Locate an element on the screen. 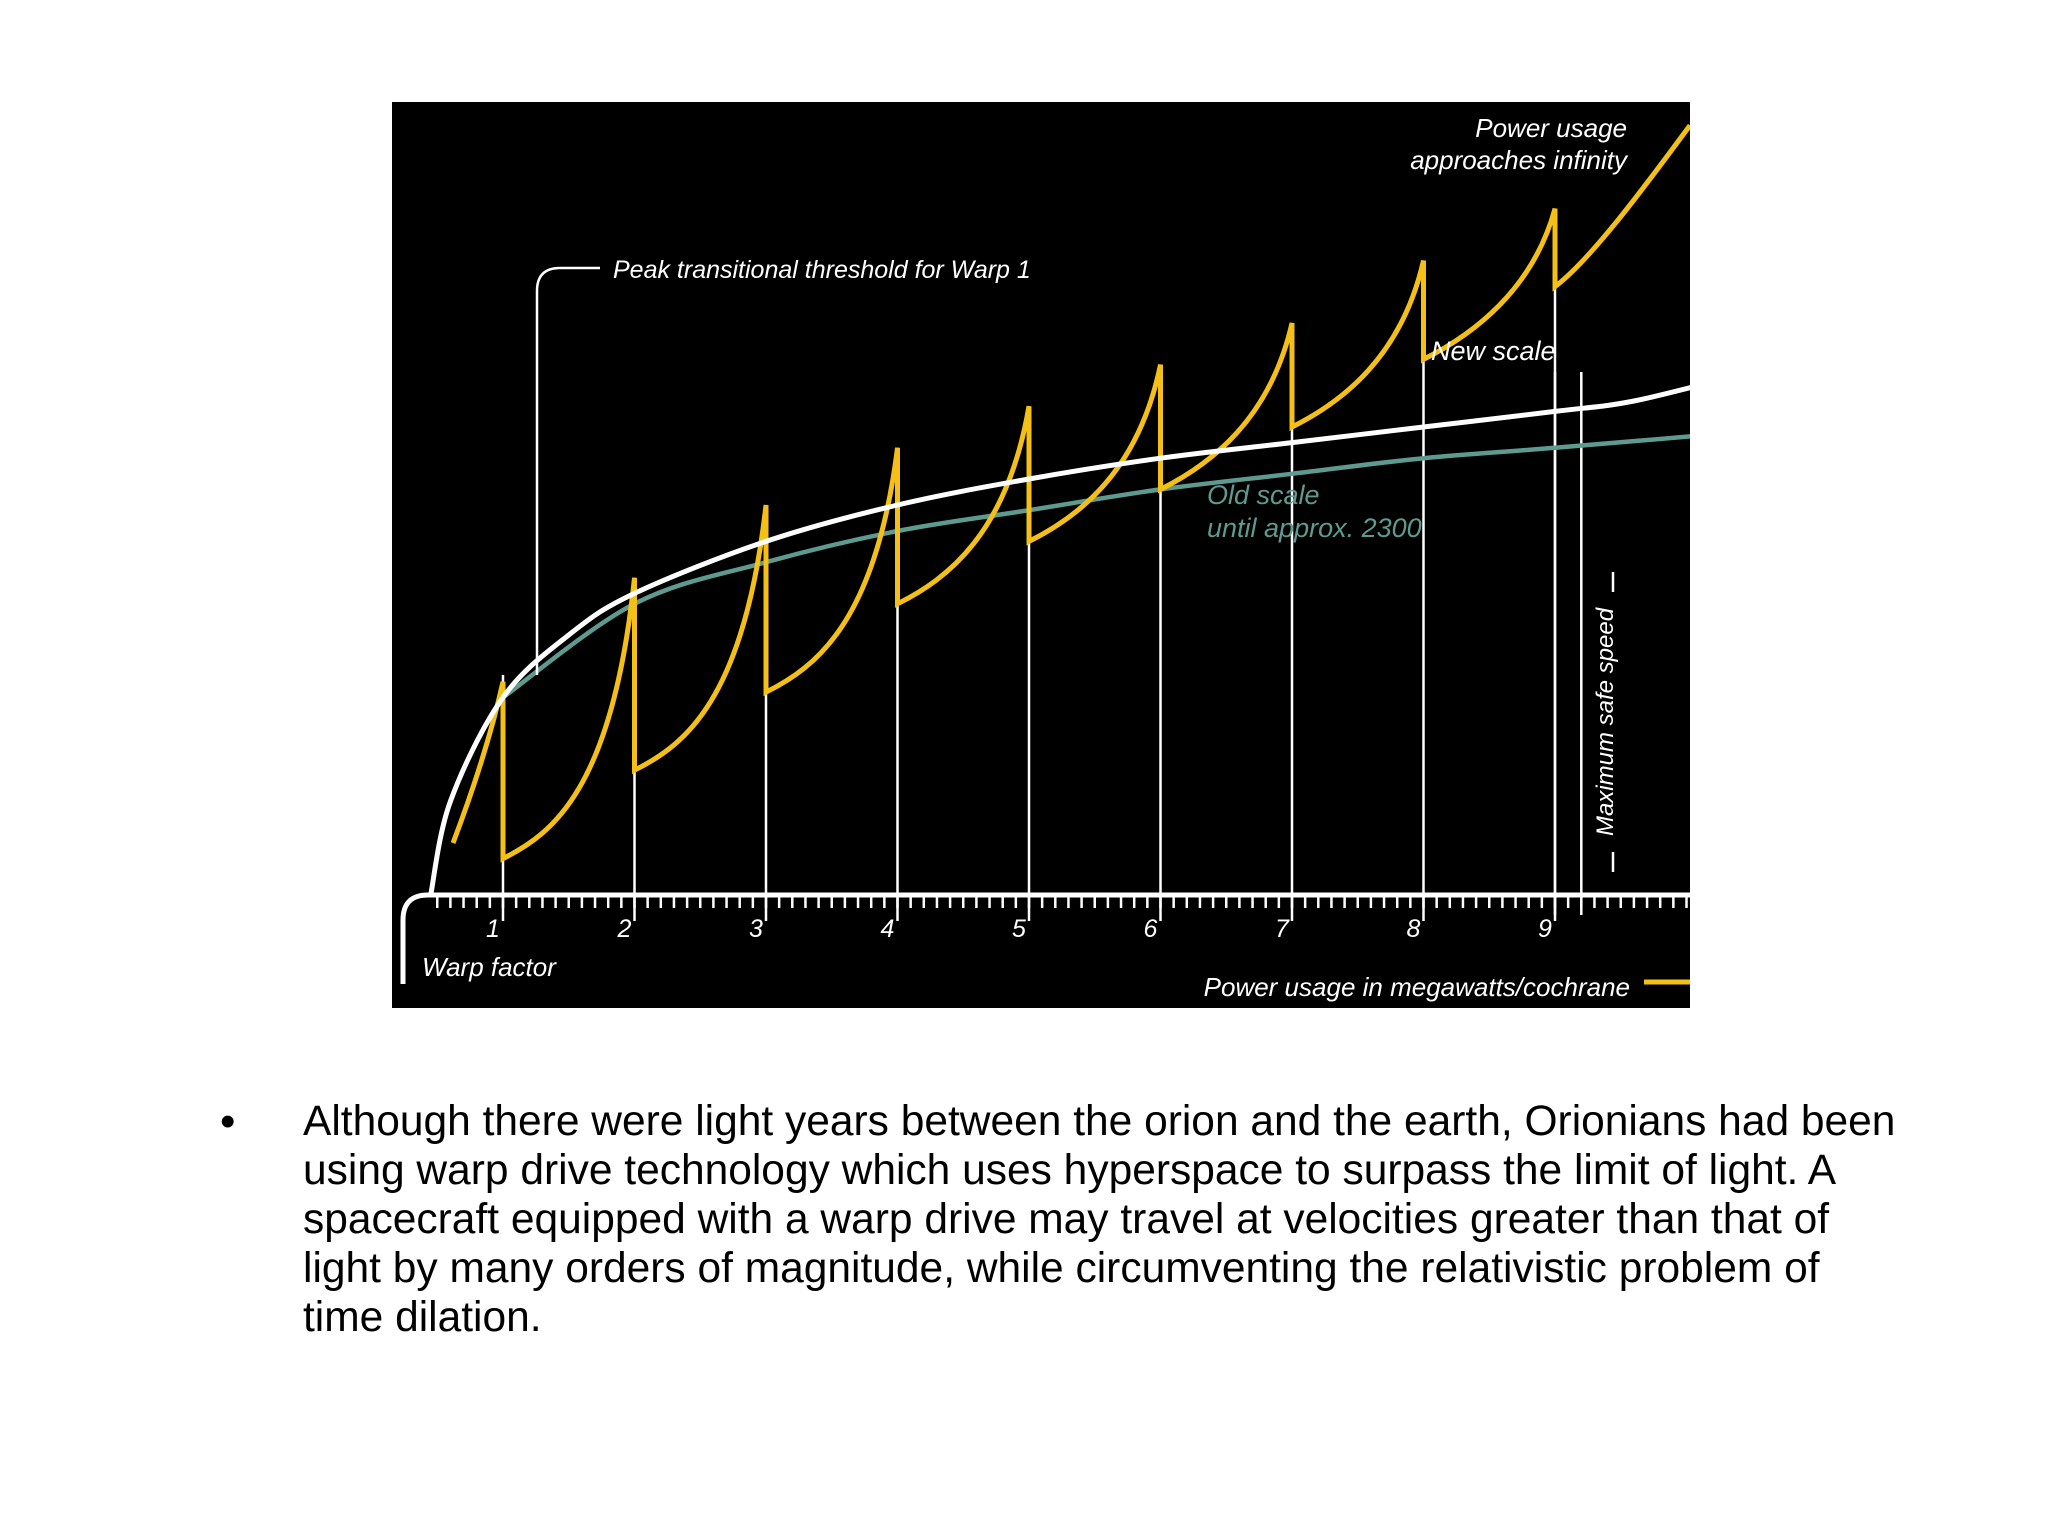  tick-label-5: 5 is located at coordinates (1019, 929).